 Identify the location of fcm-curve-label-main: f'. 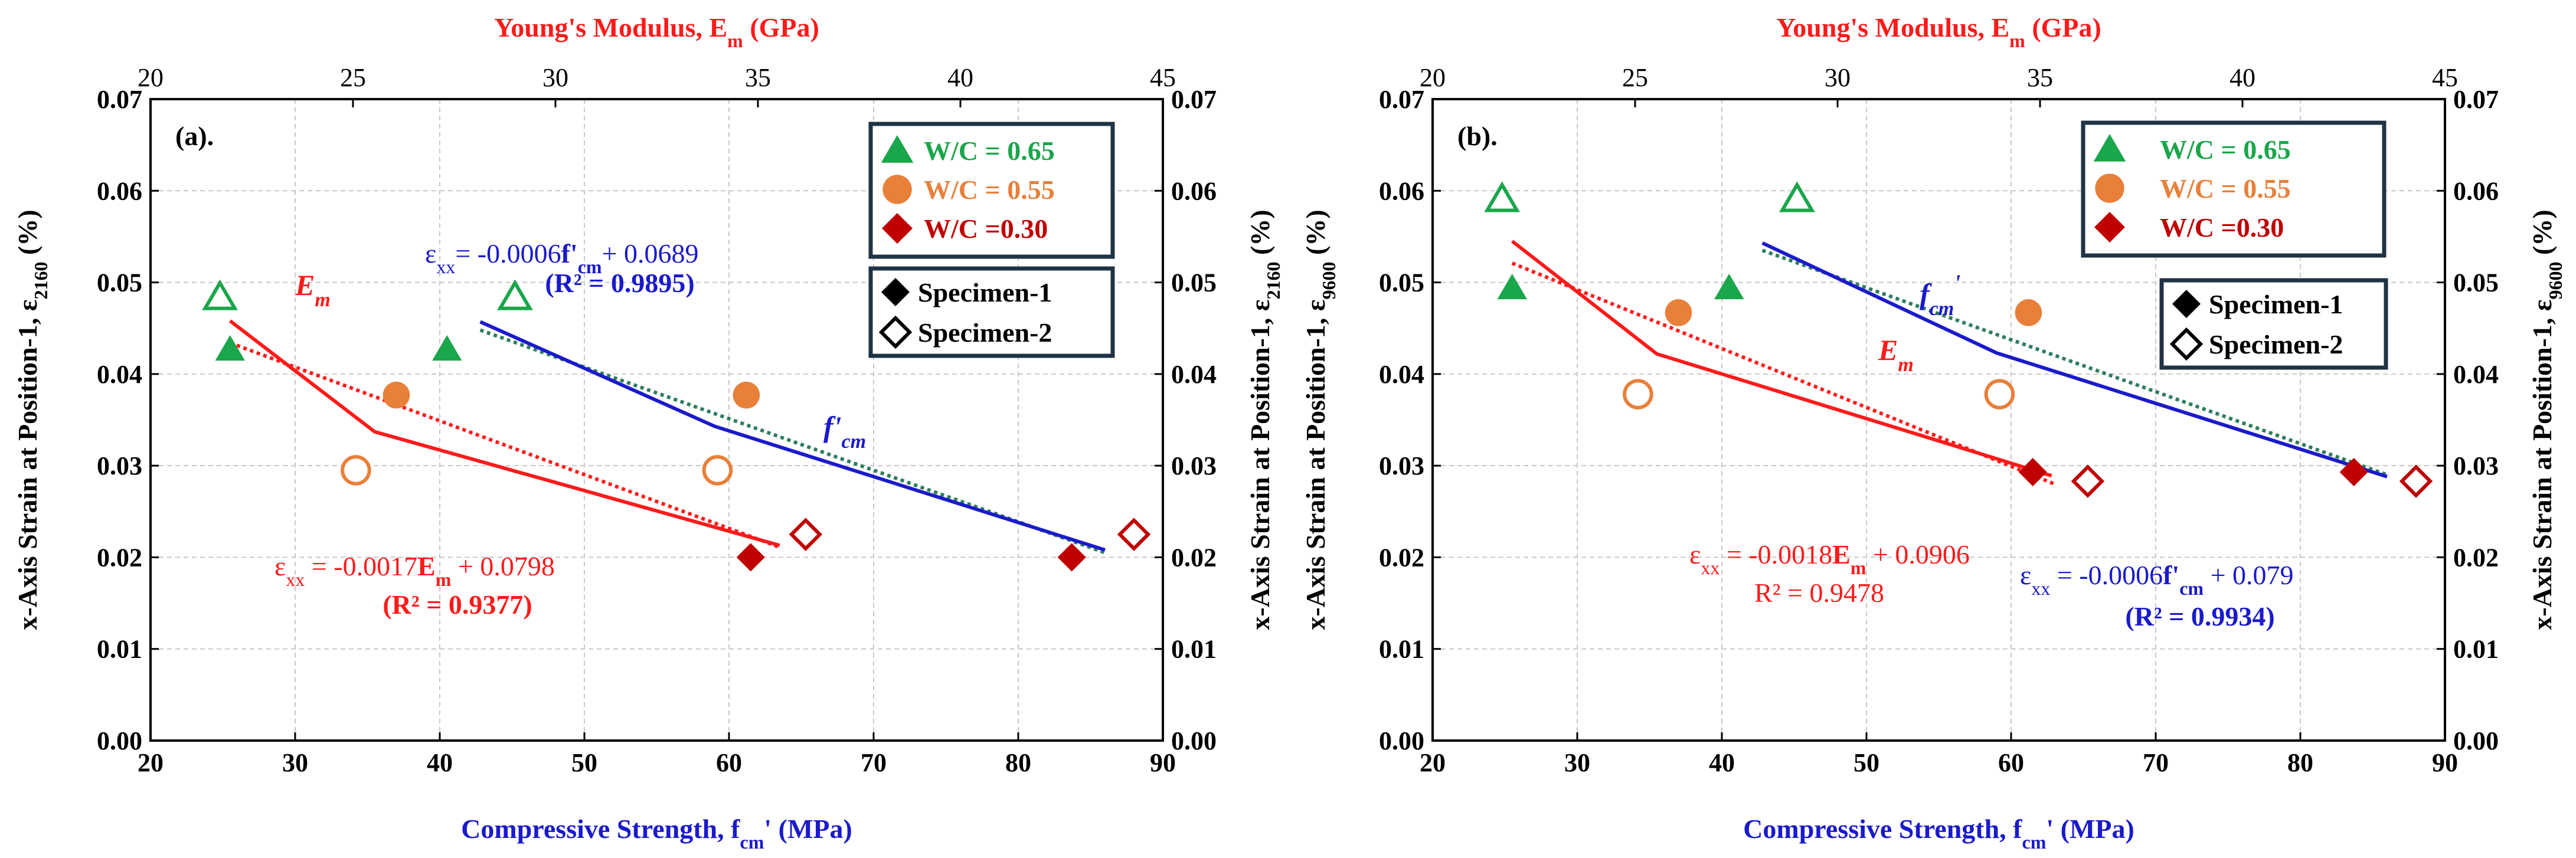
(832, 426).